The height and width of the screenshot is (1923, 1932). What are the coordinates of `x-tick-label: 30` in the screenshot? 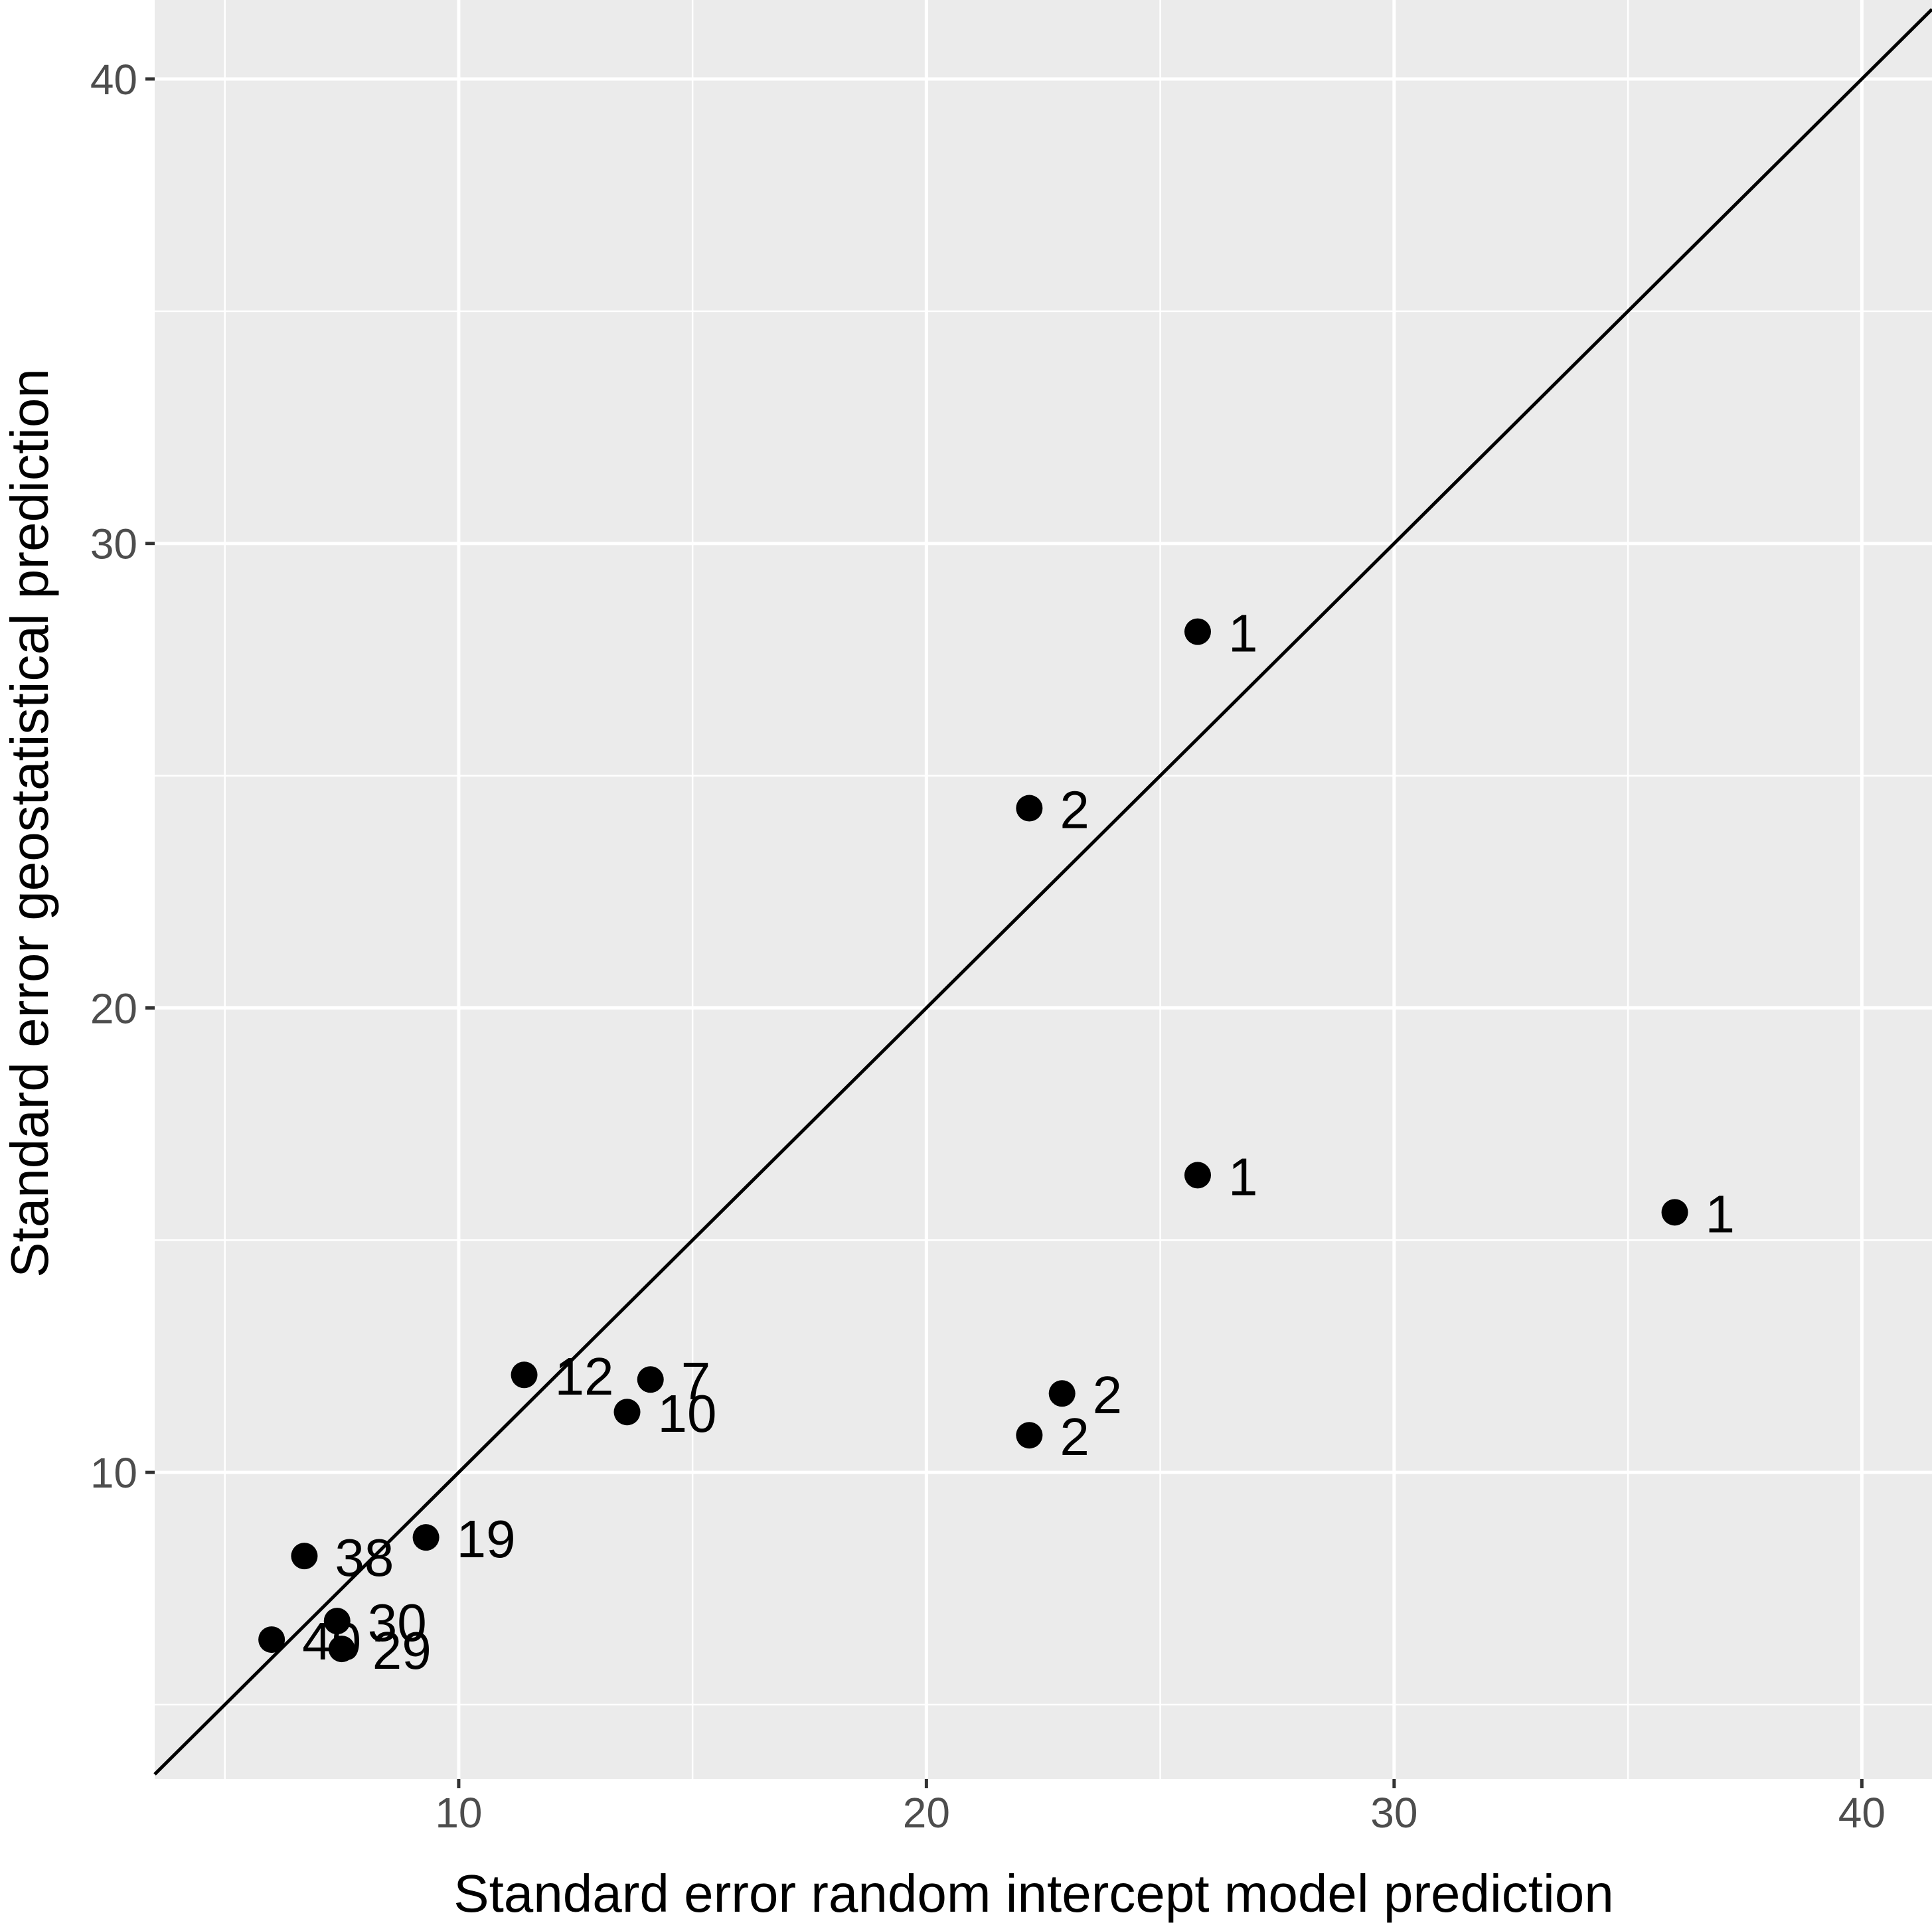 It's located at (1393, 1813).